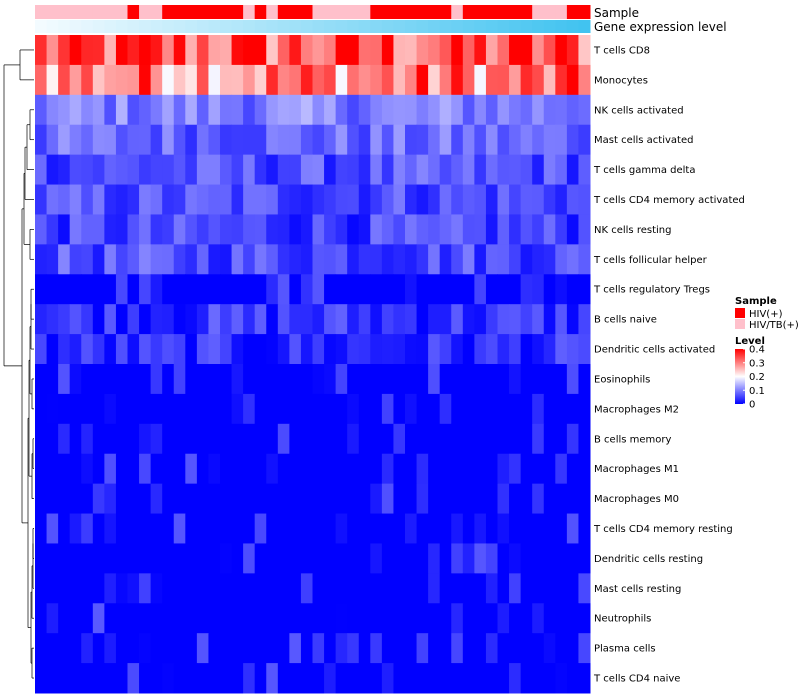 Image resolution: width=800 pixels, height=700 pixels. I want to click on legend-label-hivtb: HIV/TB(+), so click(774, 325).